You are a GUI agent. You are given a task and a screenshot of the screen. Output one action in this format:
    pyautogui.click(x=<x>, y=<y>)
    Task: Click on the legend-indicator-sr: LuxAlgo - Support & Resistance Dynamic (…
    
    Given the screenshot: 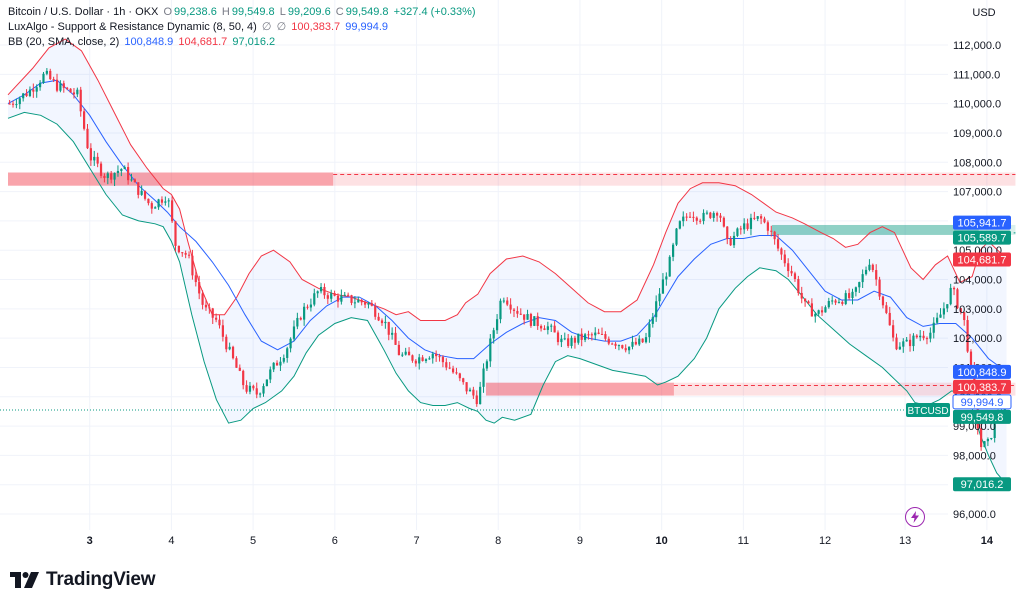 What is the action you would take?
    pyautogui.click(x=199, y=27)
    